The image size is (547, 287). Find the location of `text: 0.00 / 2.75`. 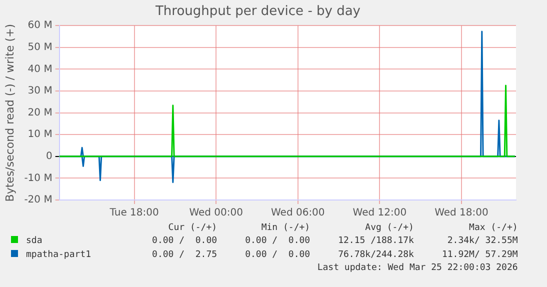

text: 0.00 / 2.75 is located at coordinates (184, 255).